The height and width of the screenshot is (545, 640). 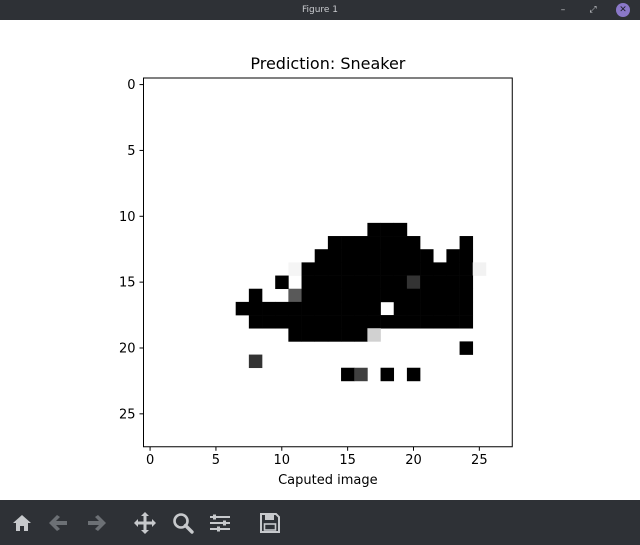 I want to click on forward-button, so click(x=96, y=523).